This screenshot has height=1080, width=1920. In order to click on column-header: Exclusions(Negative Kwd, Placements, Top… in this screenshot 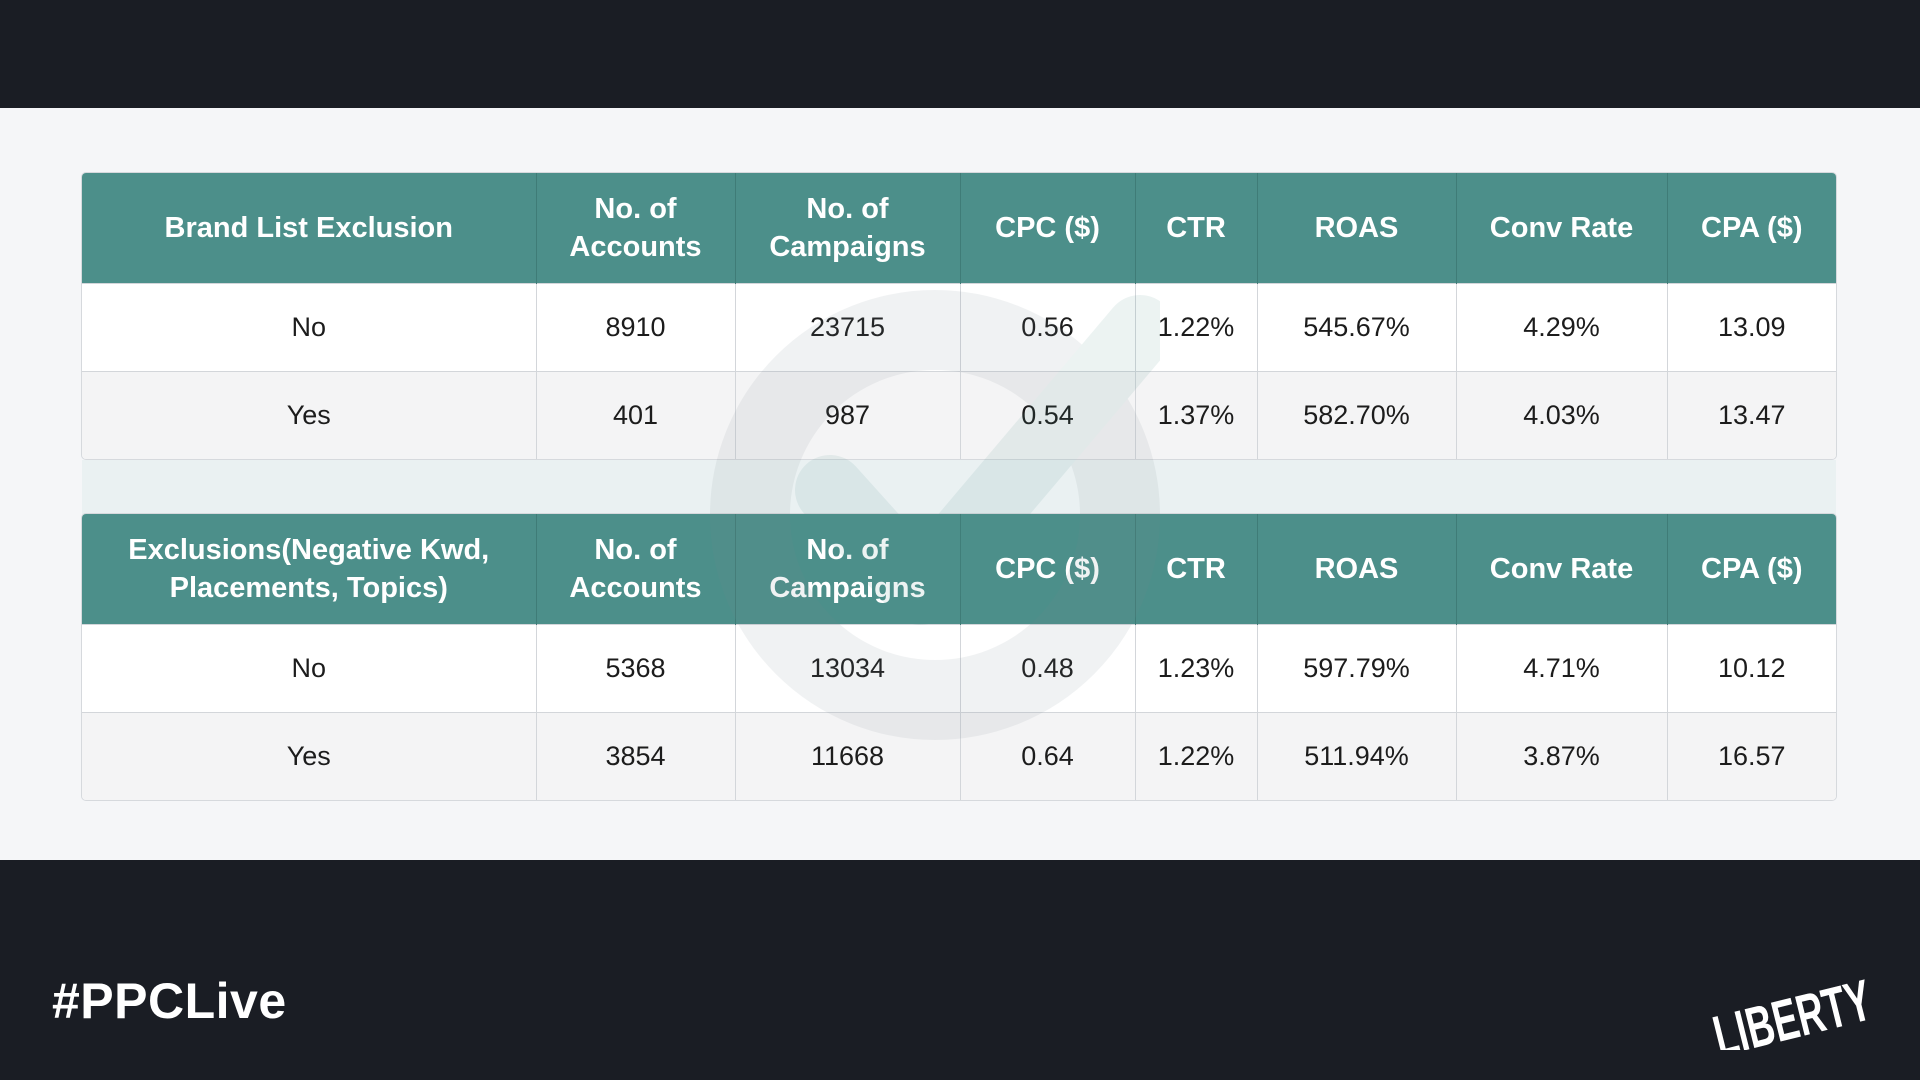, I will do `click(309, 569)`.